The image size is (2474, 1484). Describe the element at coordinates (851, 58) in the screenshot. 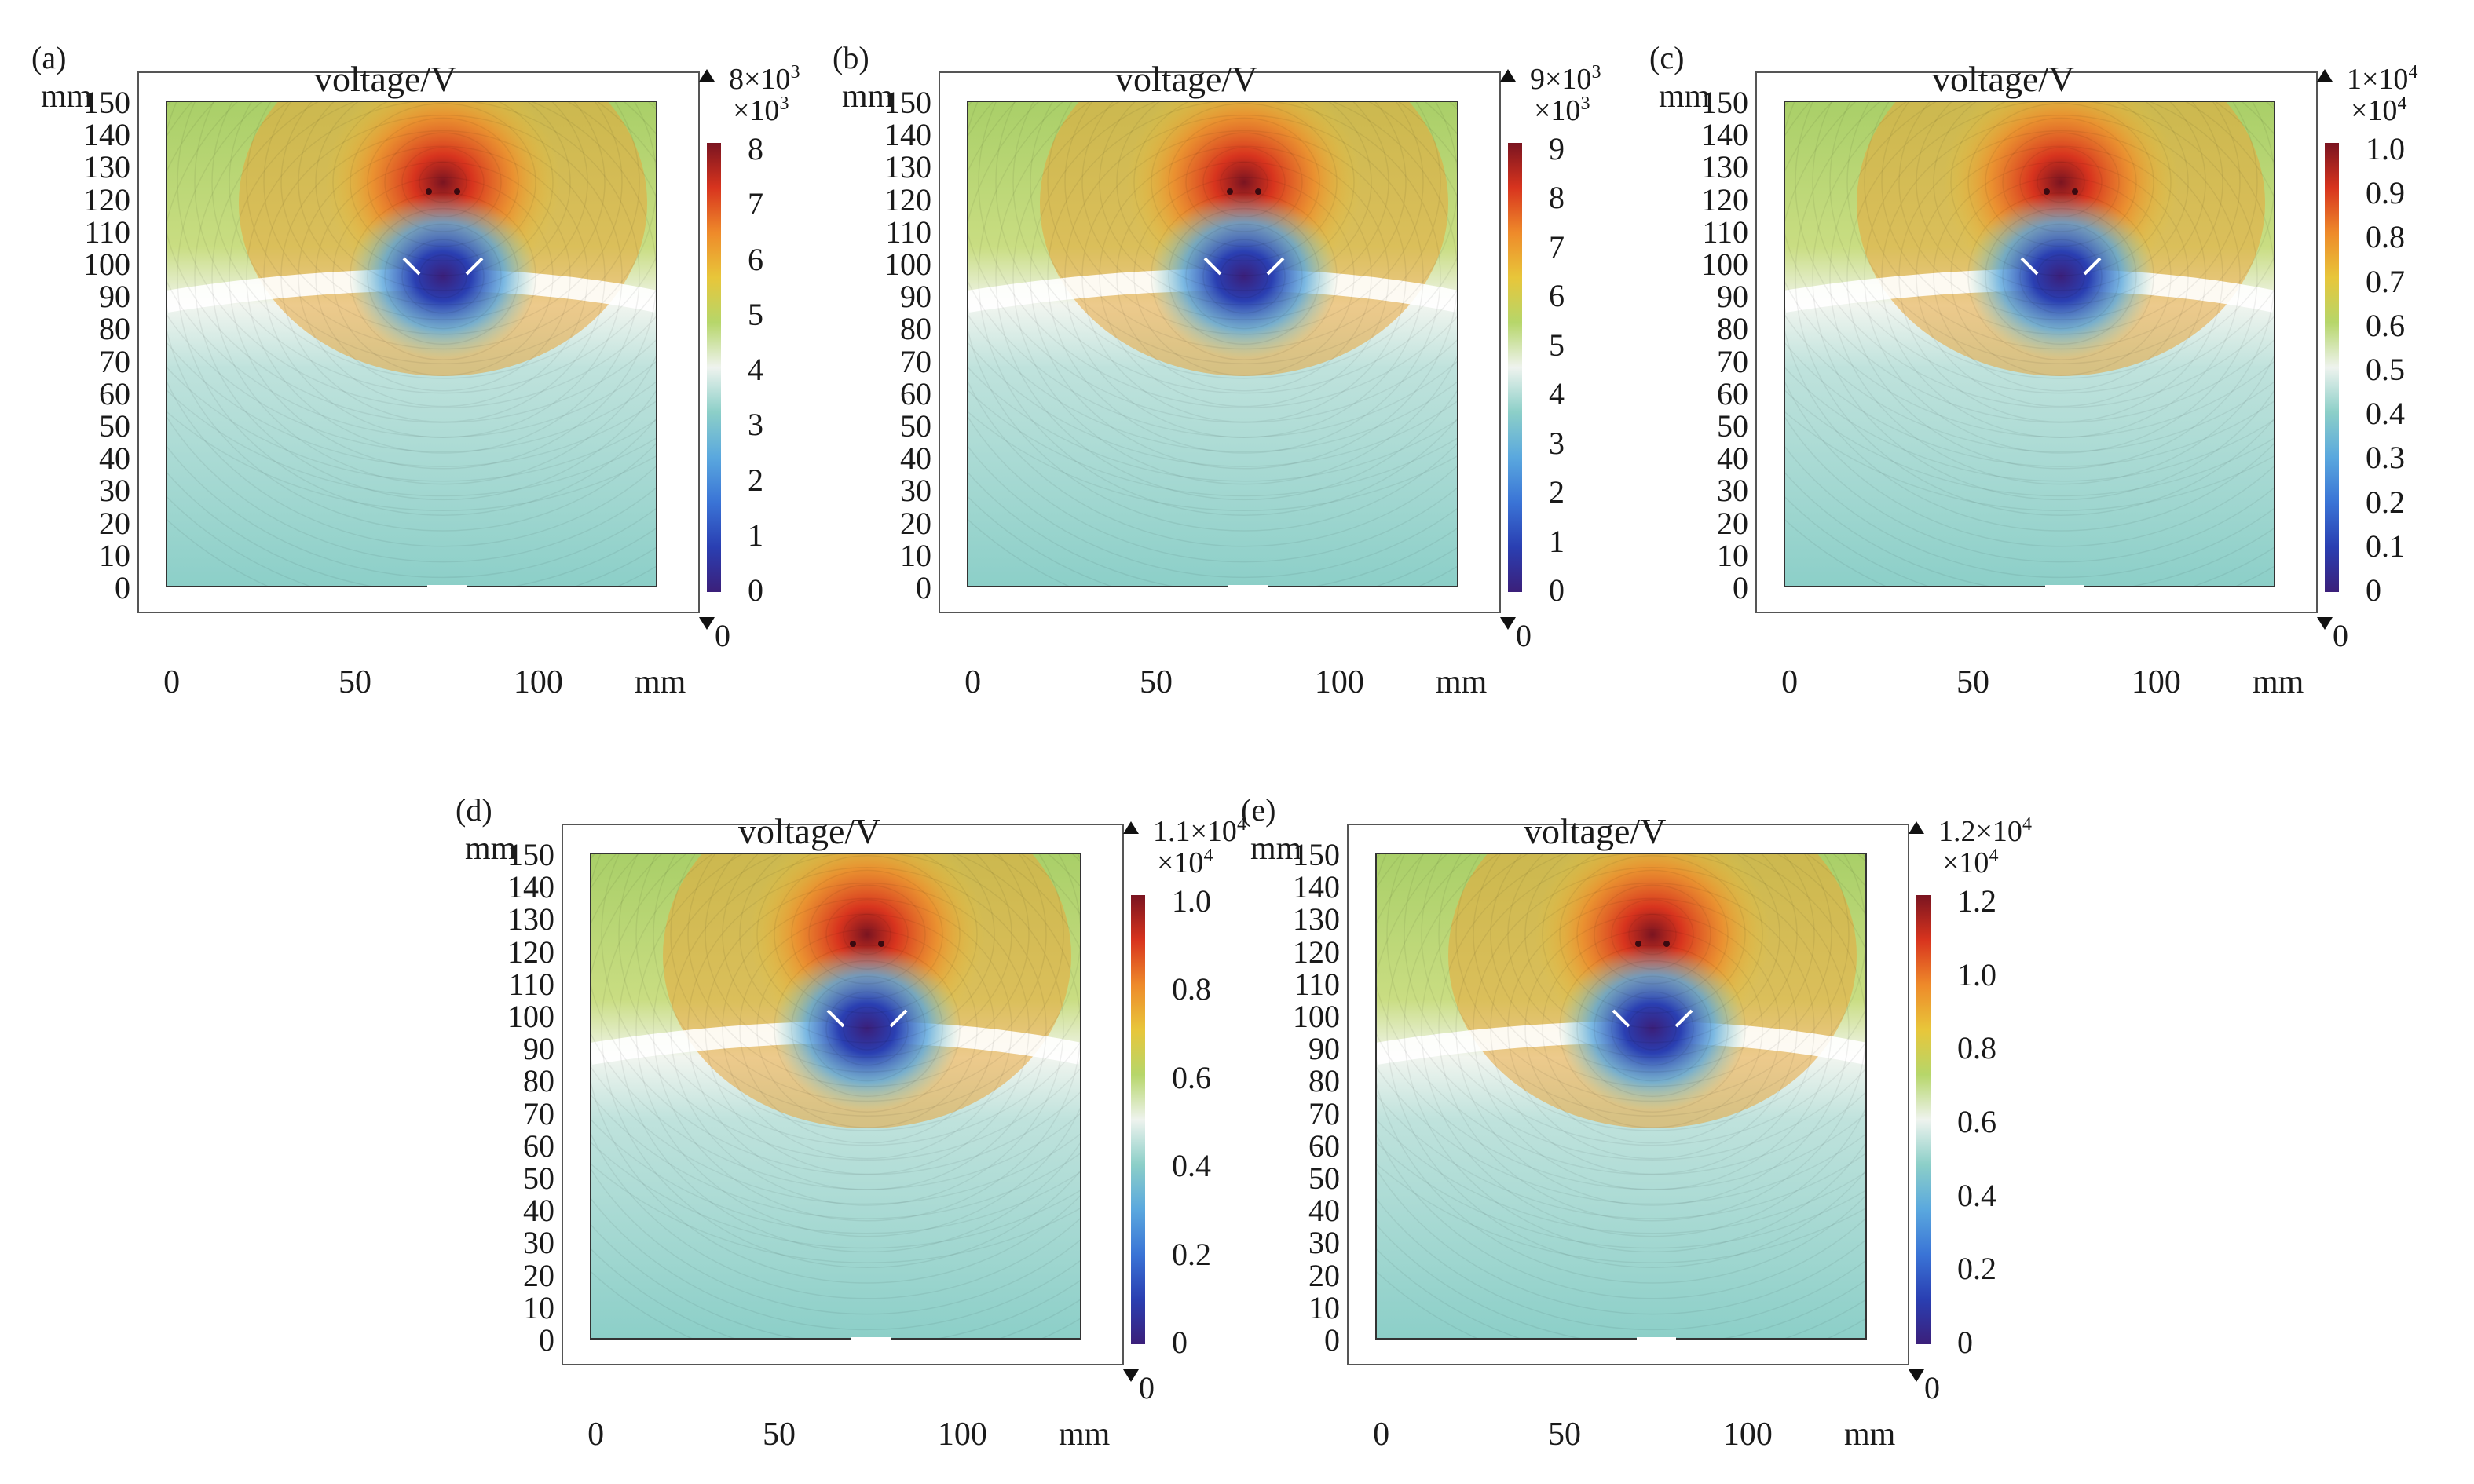

I see `panel-label: (b)` at that location.